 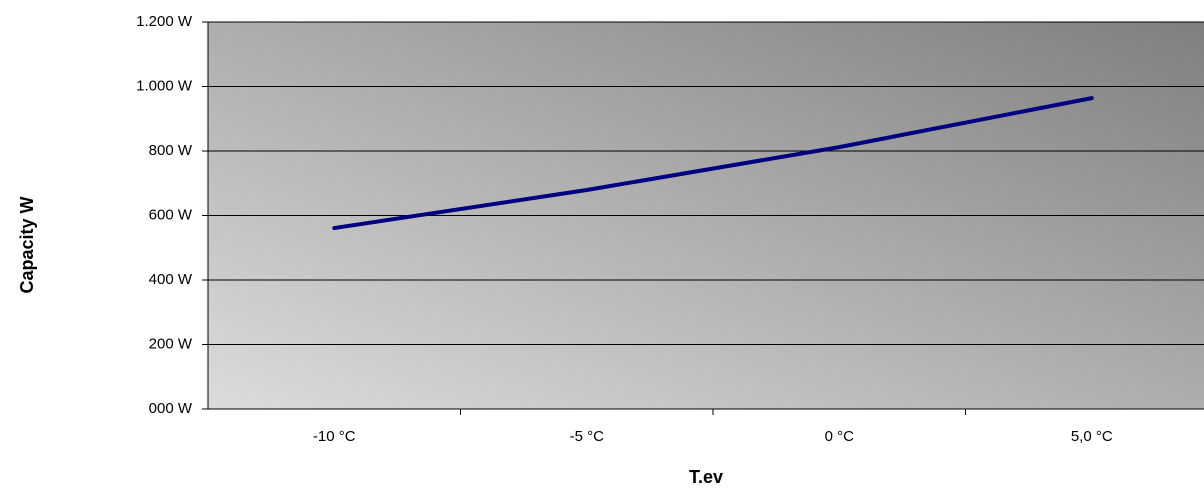 What do you see at coordinates (164, 85) in the screenshot?
I see `y-tick-label: 1.000 W` at bounding box center [164, 85].